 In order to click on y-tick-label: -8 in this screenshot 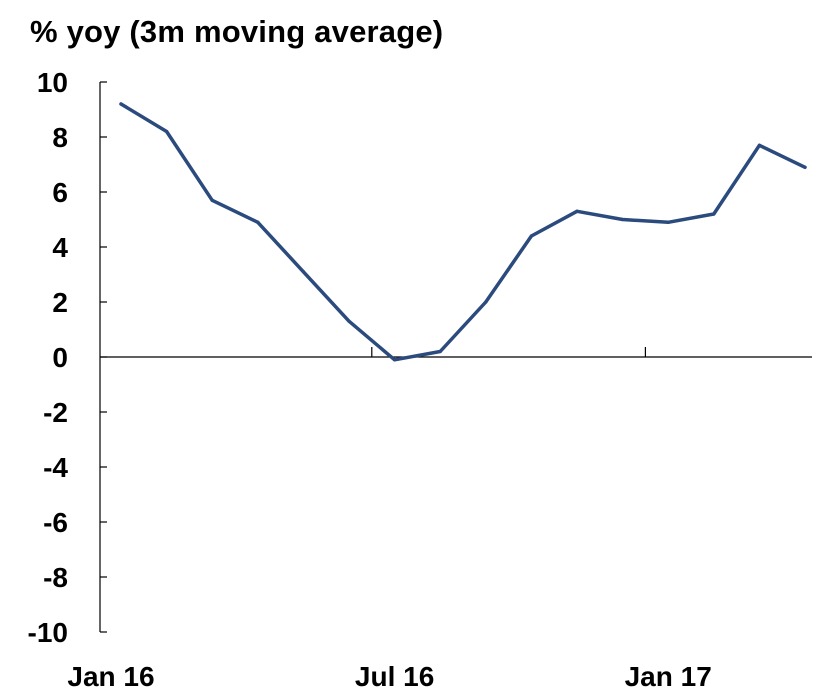, I will do `click(55, 577)`.